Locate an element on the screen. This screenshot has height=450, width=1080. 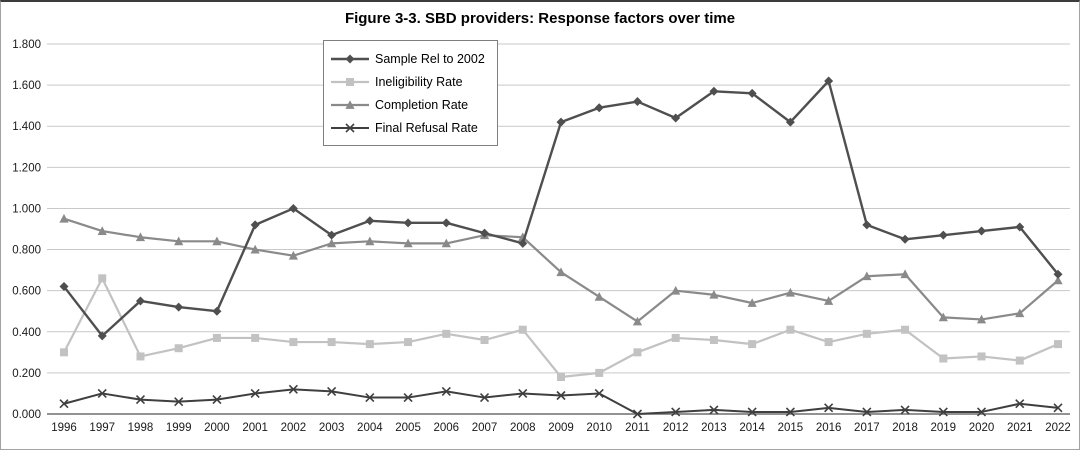
svg-text: 2019 is located at coordinates (944, 428).